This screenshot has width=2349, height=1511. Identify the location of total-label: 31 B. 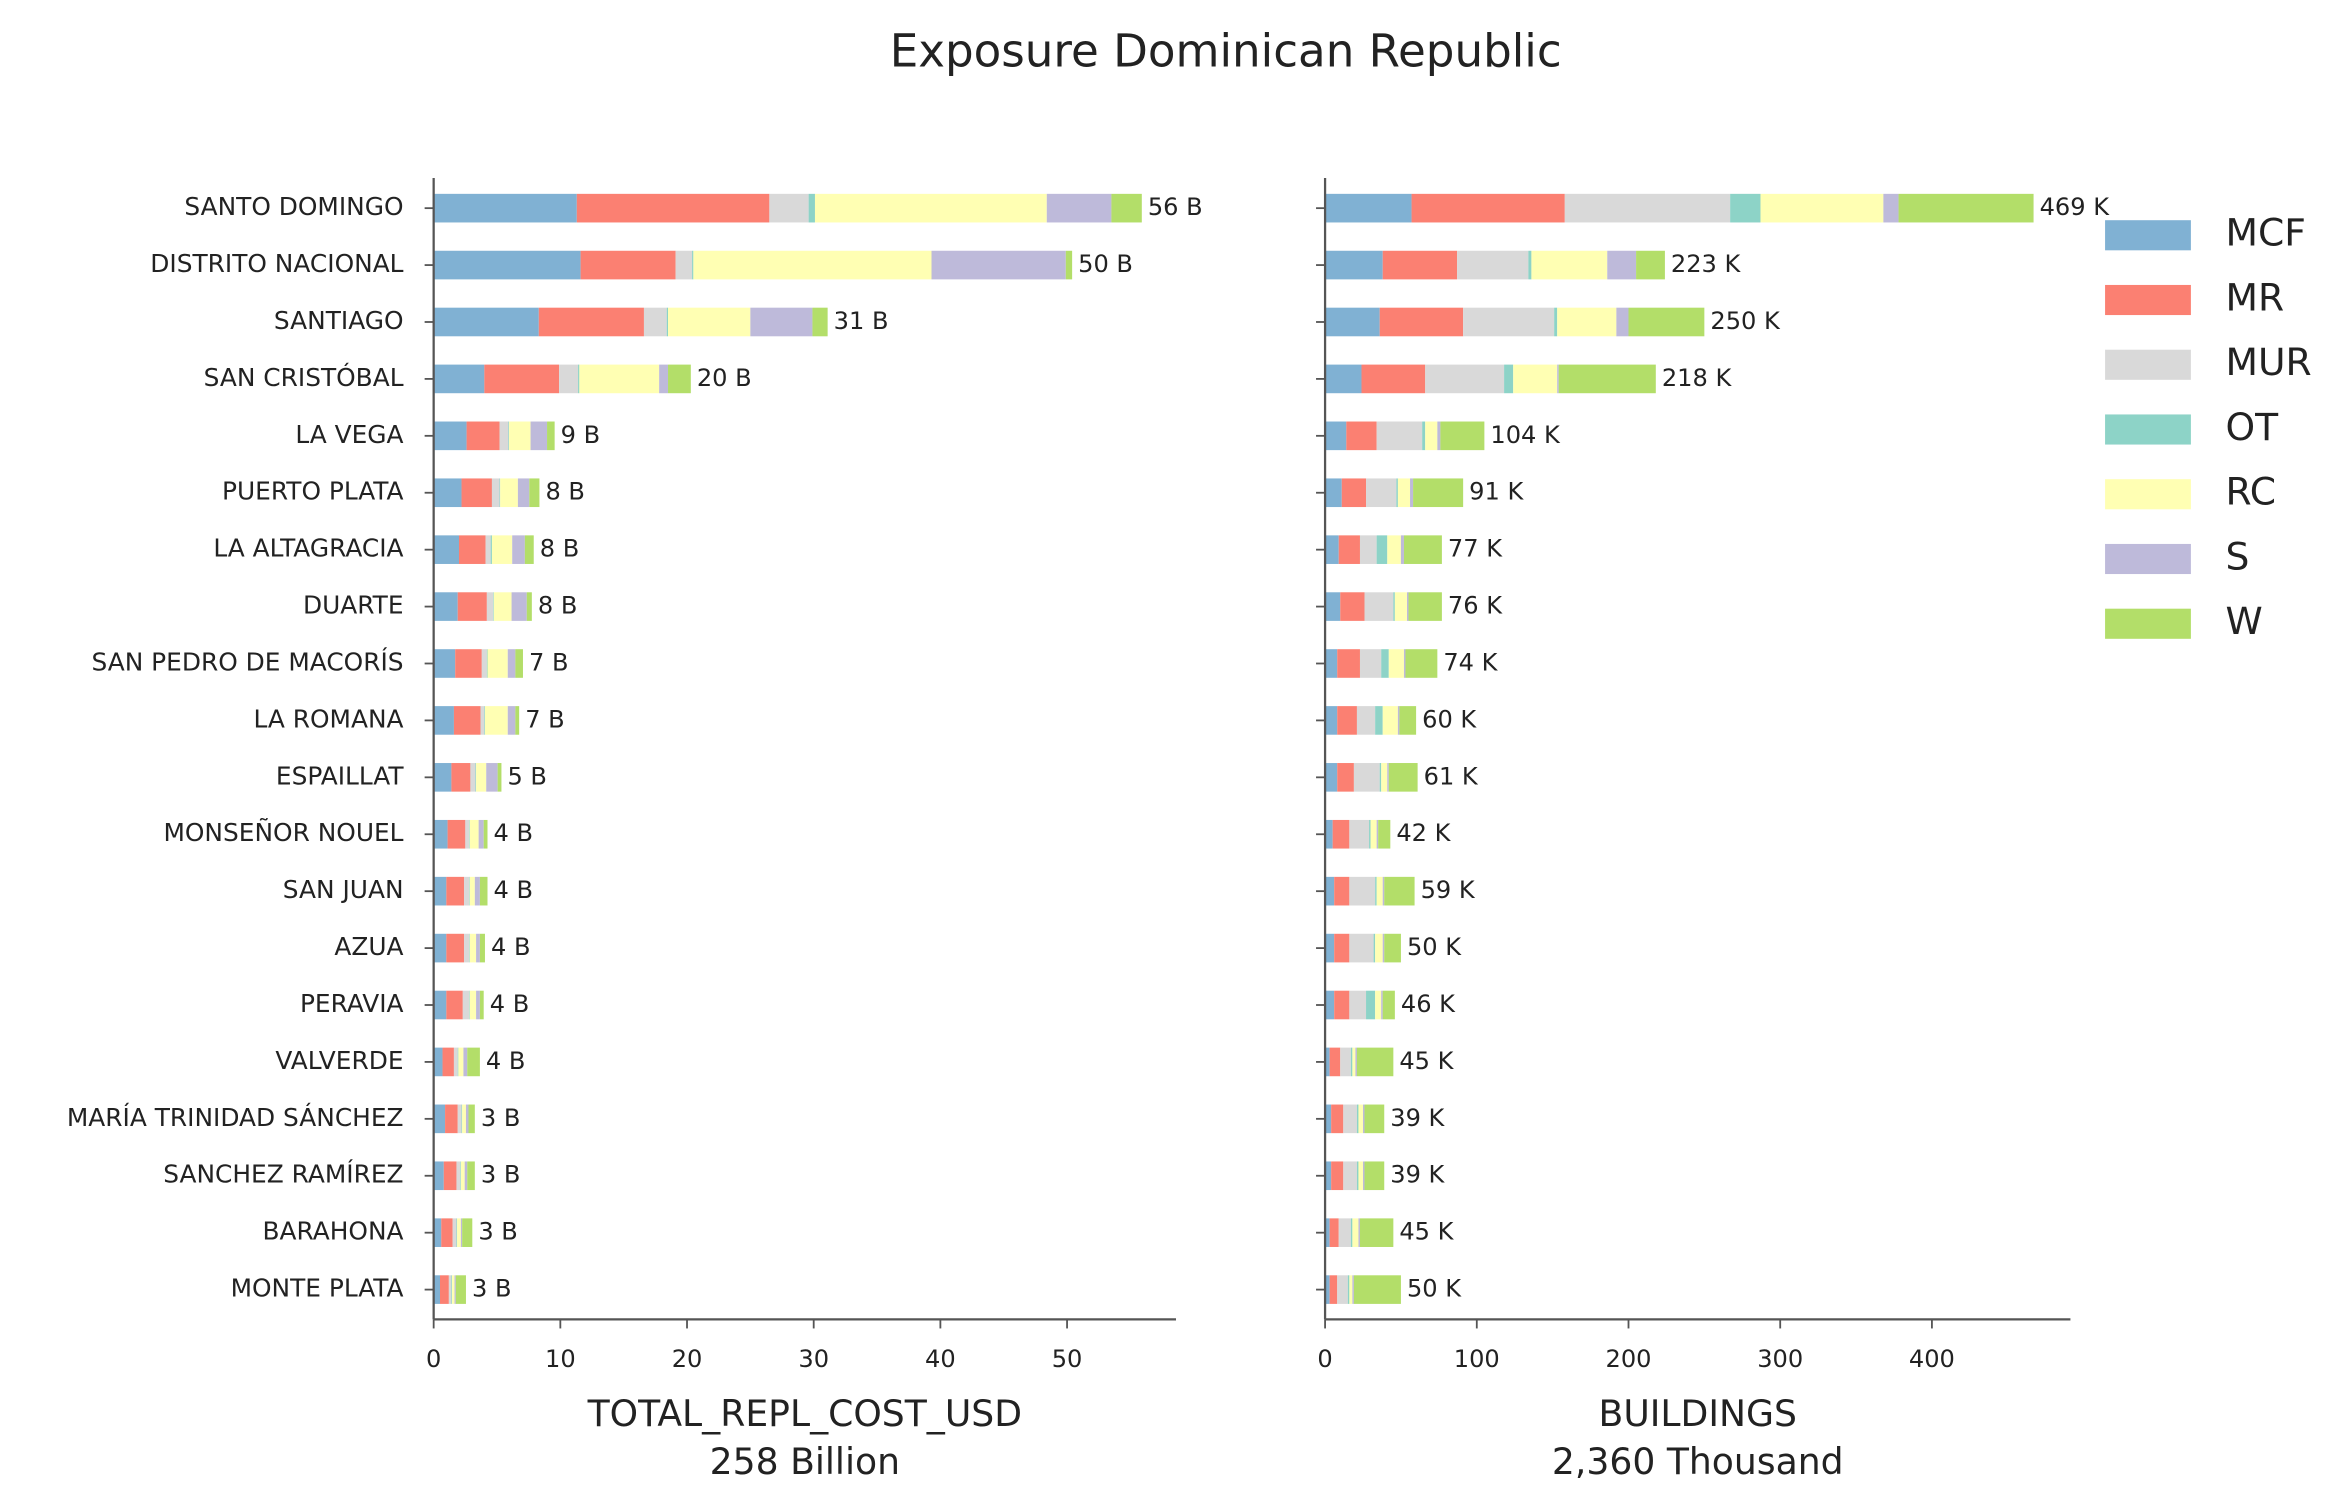
(861, 321).